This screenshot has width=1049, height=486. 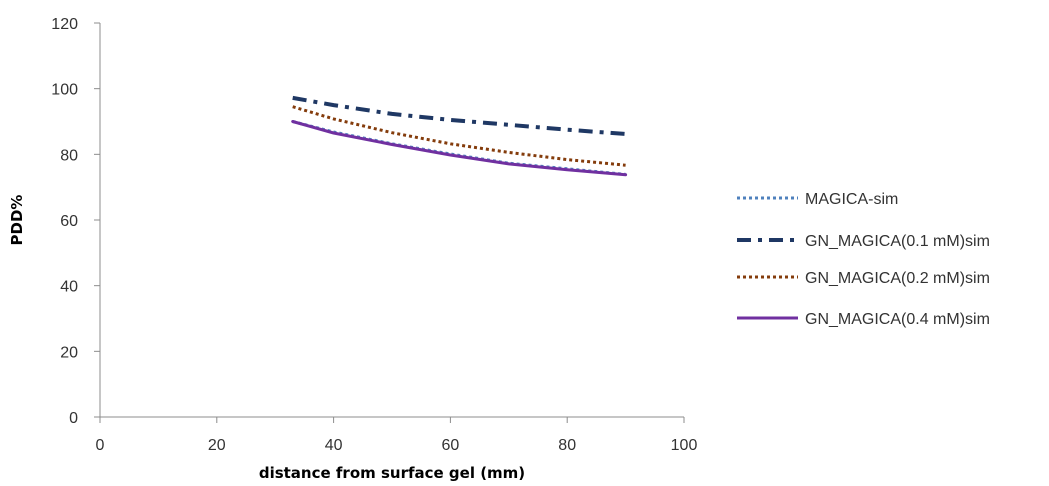 What do you see at coordinates (851, 199) in the screenshot?
I see `legend-label-1: MAGICA-sim` at bounding box center [851, 199].